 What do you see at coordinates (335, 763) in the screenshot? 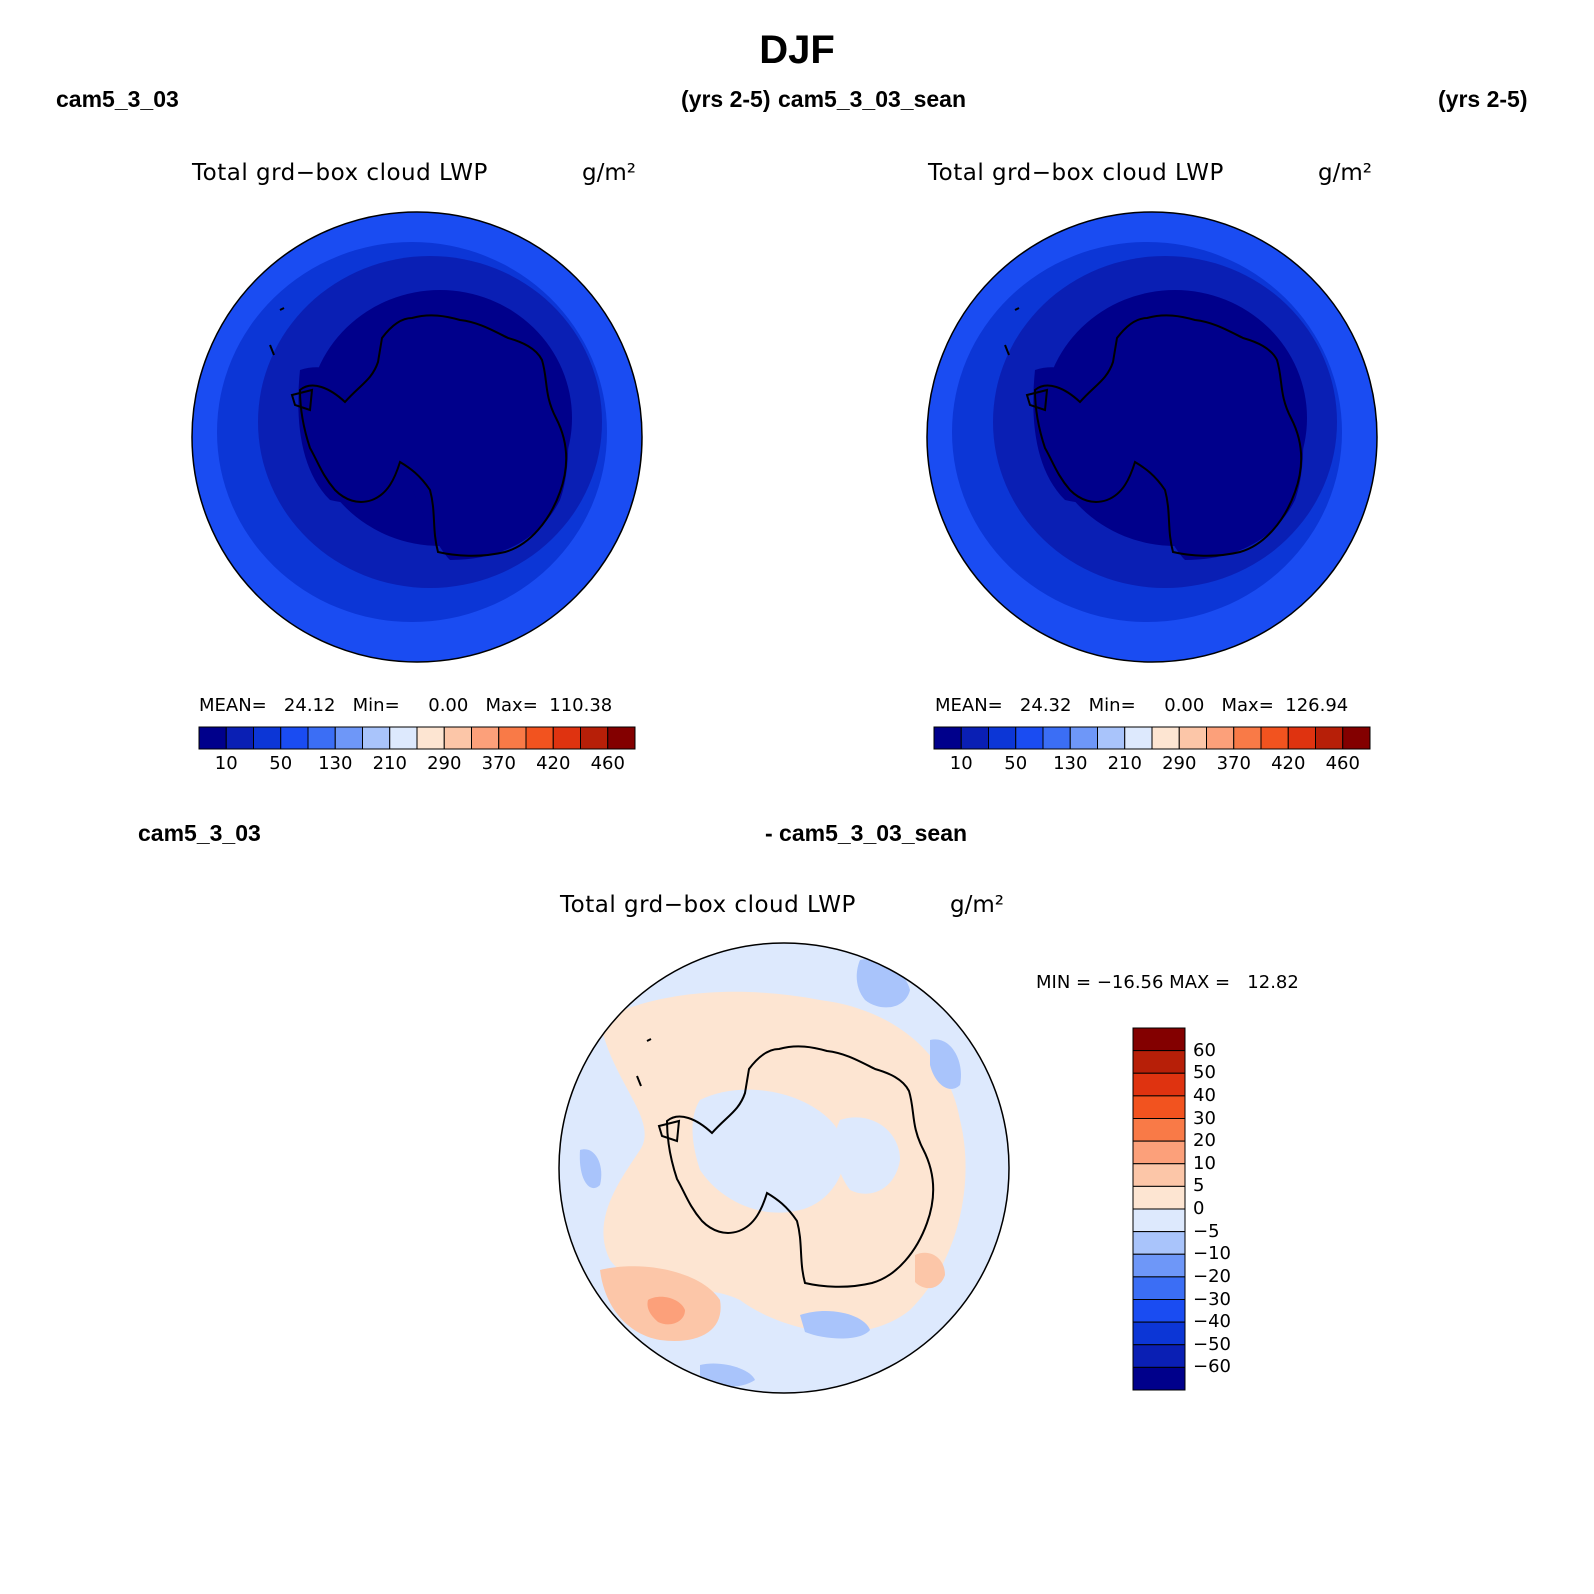
I see `panel1-colorbar-tick-label: 130` at bounding box center [335, 763].